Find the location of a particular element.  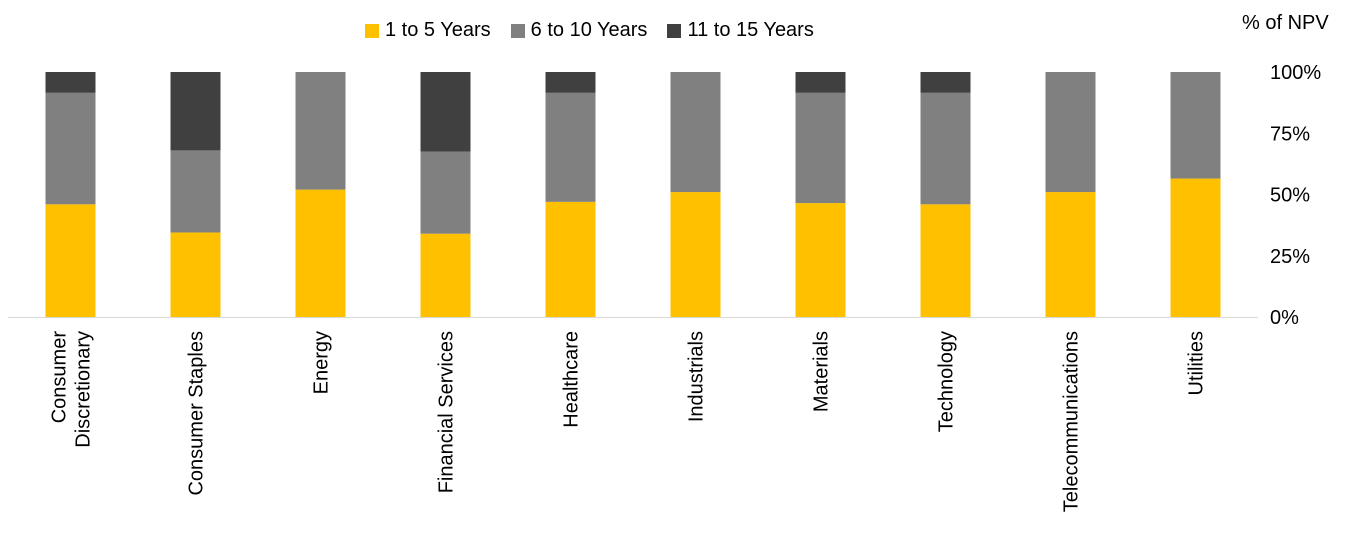

legend-item-11-to-15-years: 11 to 15 Years is located at coordinates (740, 30).